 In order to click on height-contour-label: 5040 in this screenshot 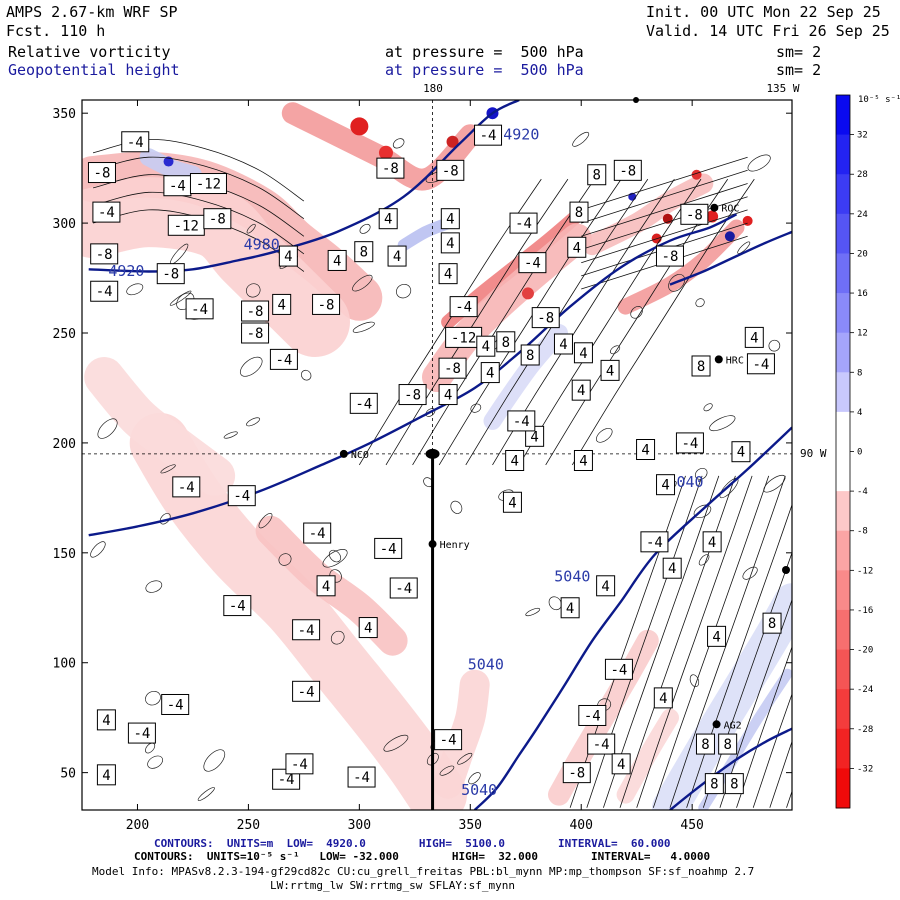, I will do `click(486, 664)`.